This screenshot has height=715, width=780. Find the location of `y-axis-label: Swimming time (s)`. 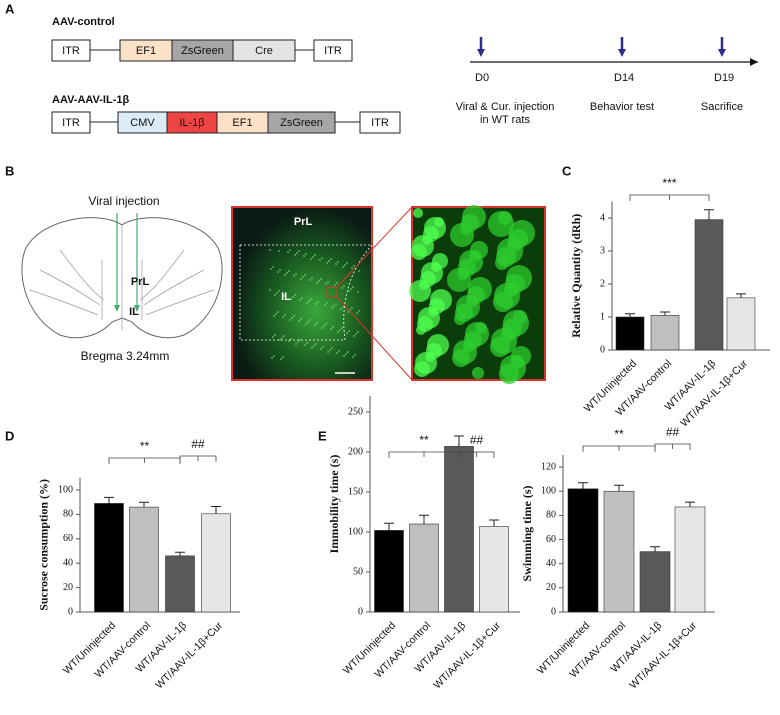

y-axis-label: Swimming time (s) is located at coordinates (527, 534).